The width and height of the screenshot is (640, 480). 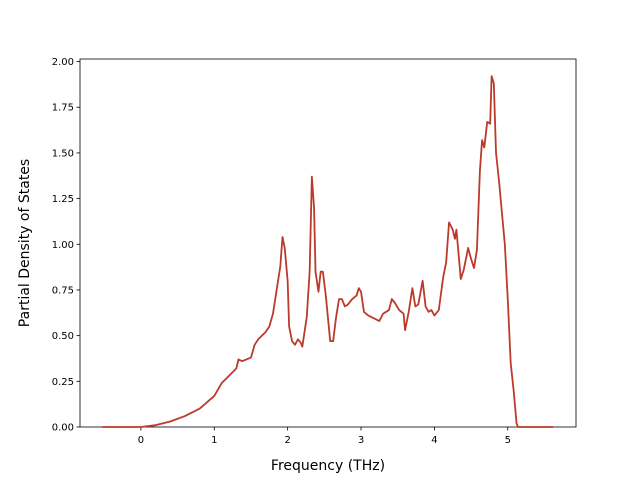 What do you see at coordinates (287, 440) in the screenshot?
I see `x-tick-label: 2` at bounding box center [287, 440].